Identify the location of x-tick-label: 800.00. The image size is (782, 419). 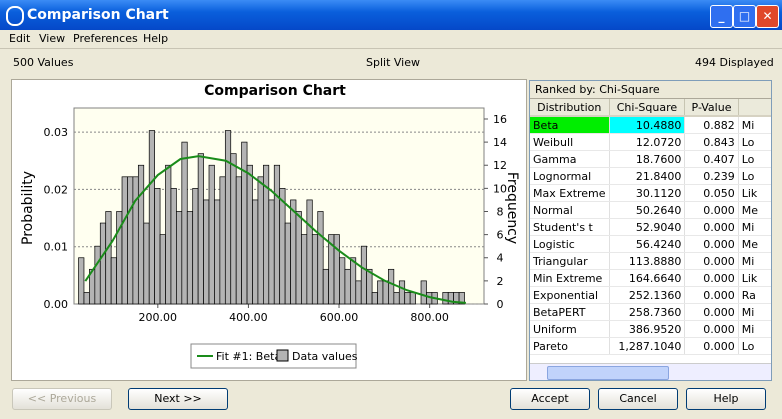
(429, 317).